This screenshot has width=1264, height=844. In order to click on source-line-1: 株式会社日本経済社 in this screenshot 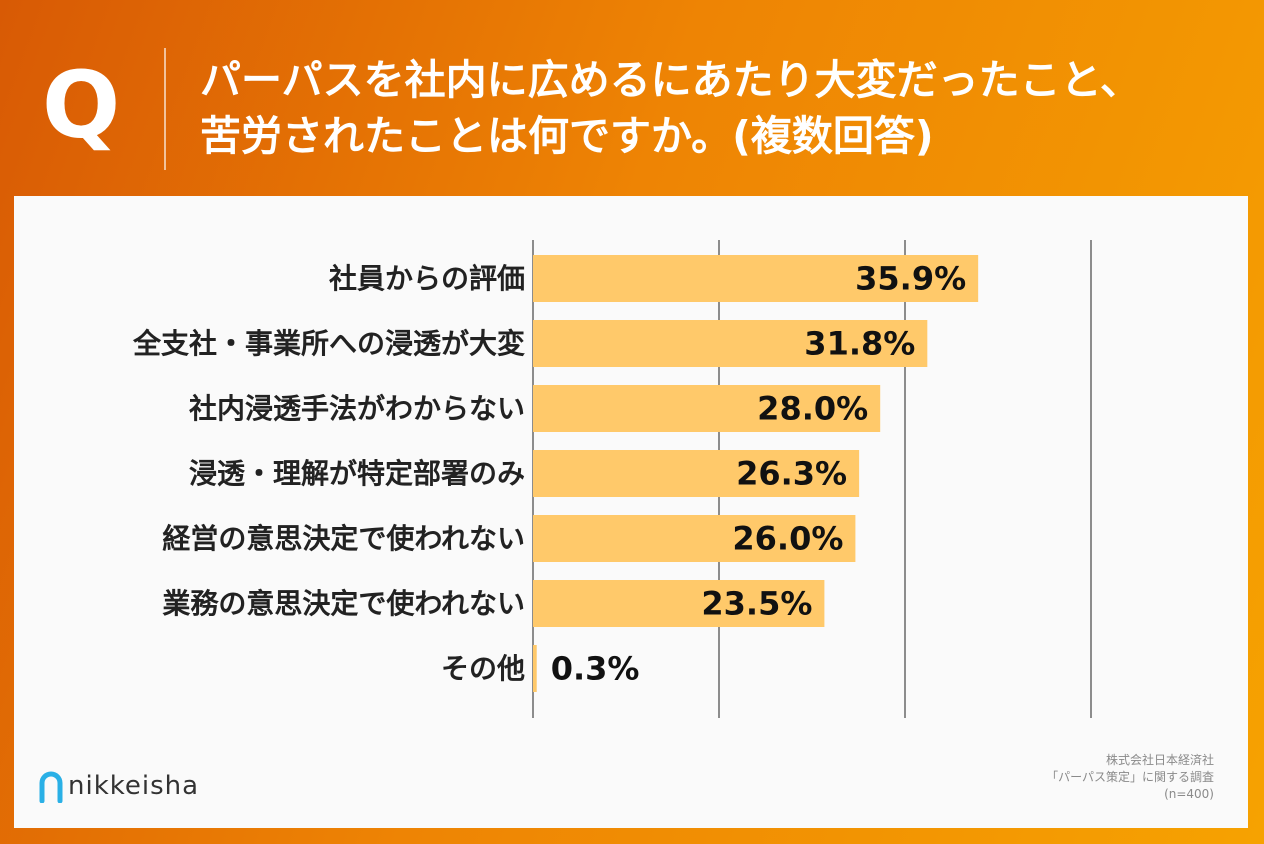, I will do `click(1159, 760)`.